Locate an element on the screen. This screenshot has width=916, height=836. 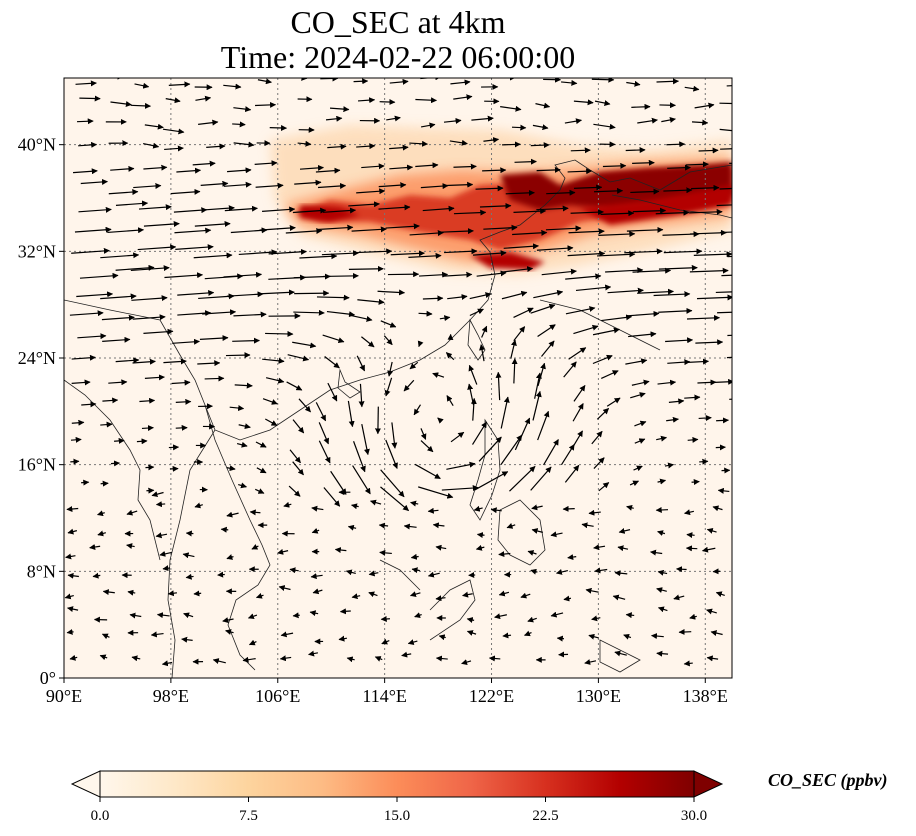
lon-tick-label: 138°E is located at coordinates (705, 696).